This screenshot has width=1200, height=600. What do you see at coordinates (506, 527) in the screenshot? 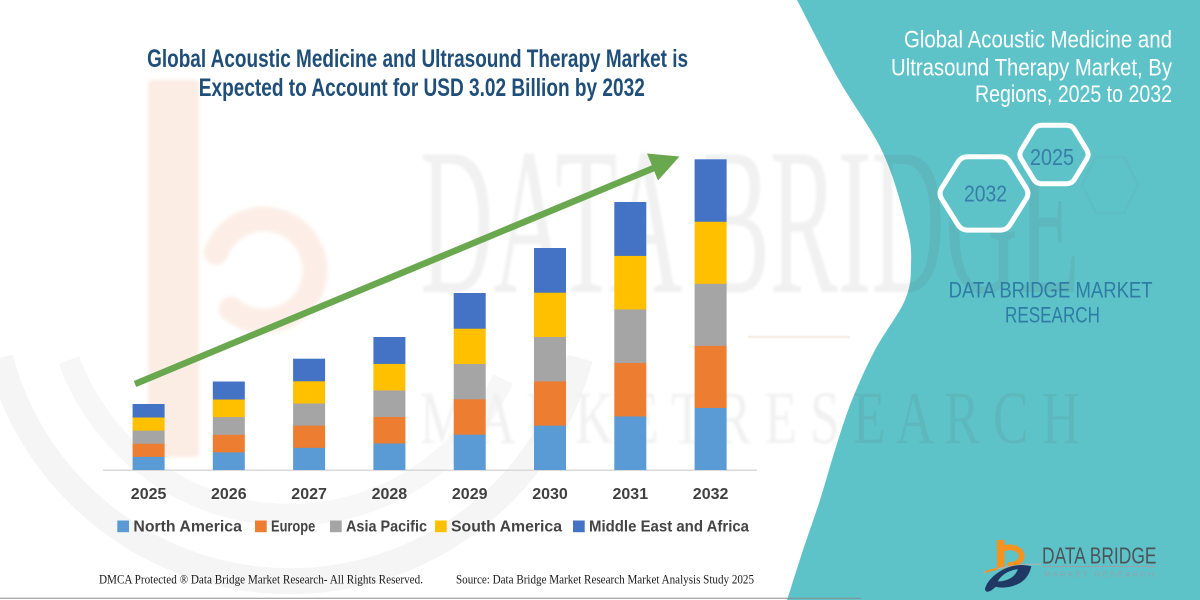
I see `svg-text: South America` at bounding box center [506, 527].